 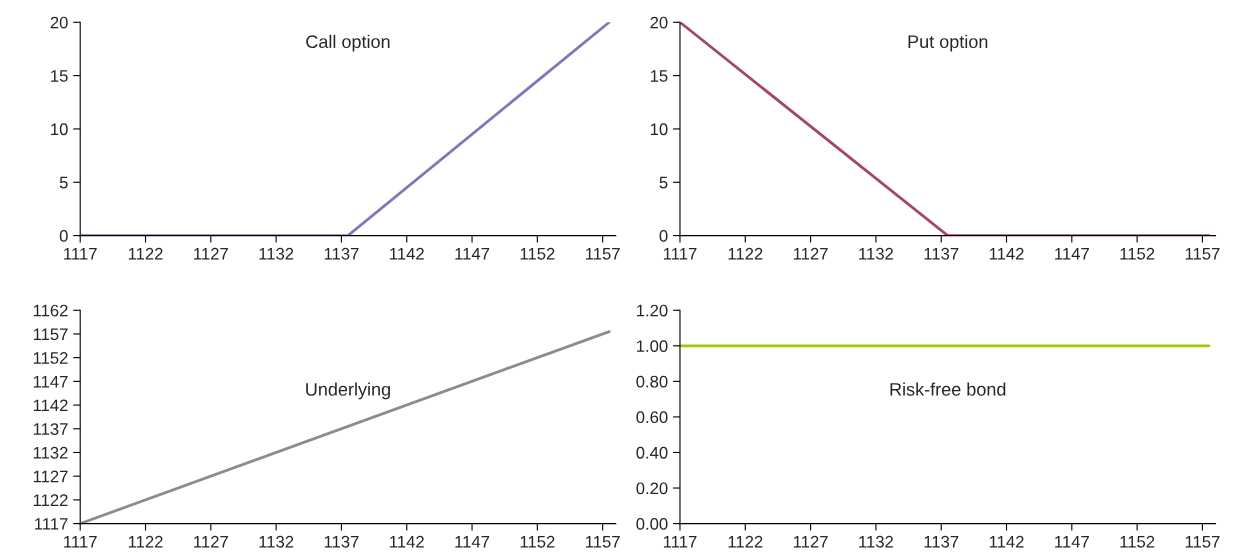 I want to click on y-tick-label: 1.00, so click(x=652, y=346).